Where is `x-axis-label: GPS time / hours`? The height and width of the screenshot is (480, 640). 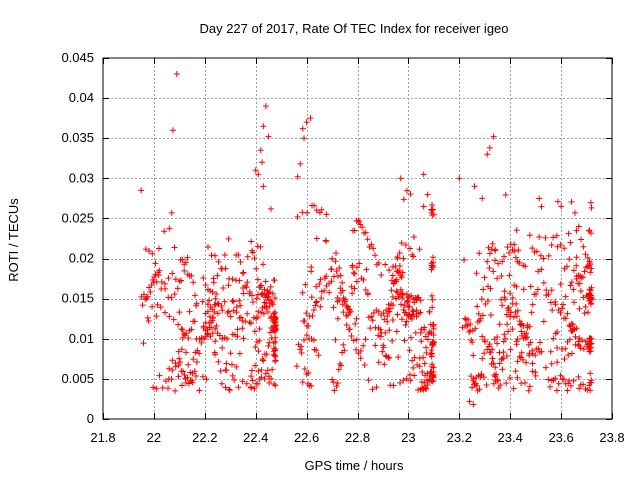 x-axis-label: GPS time / hours is located at coordinates (354, 465).